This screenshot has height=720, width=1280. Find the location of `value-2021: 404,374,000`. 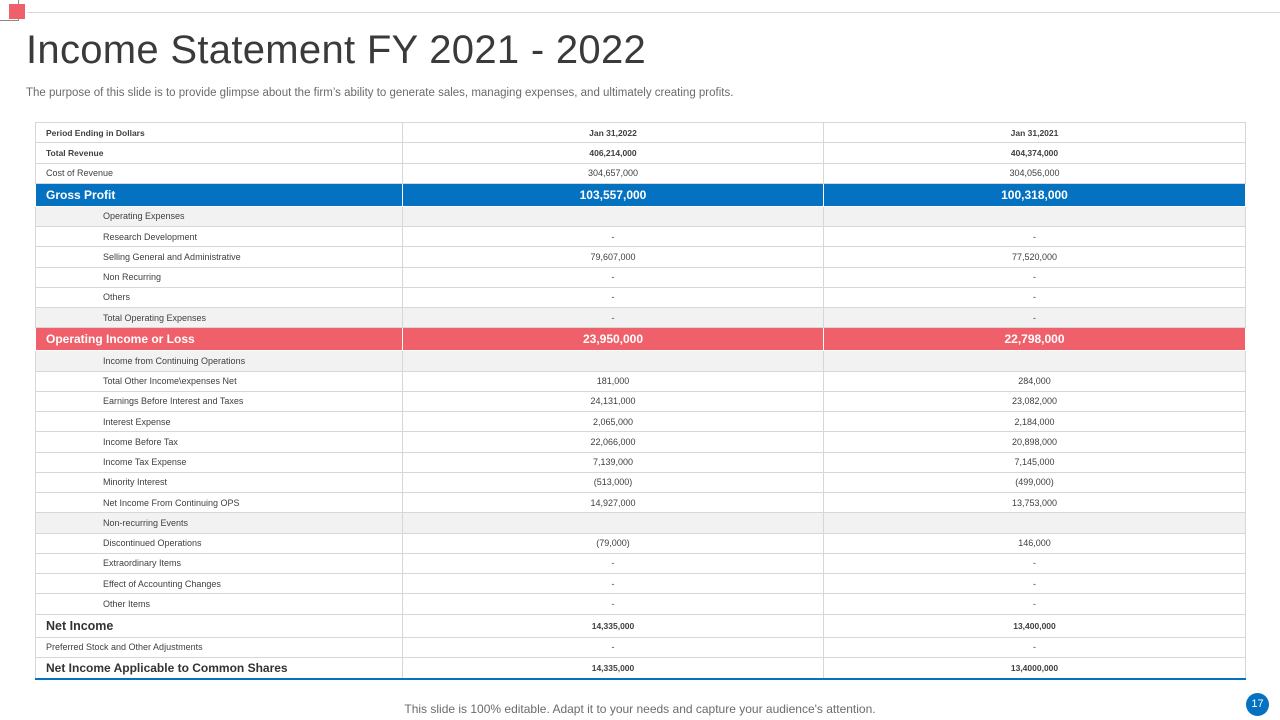

value-2021: 404,374,000 is located at coordinates (1034, 153).